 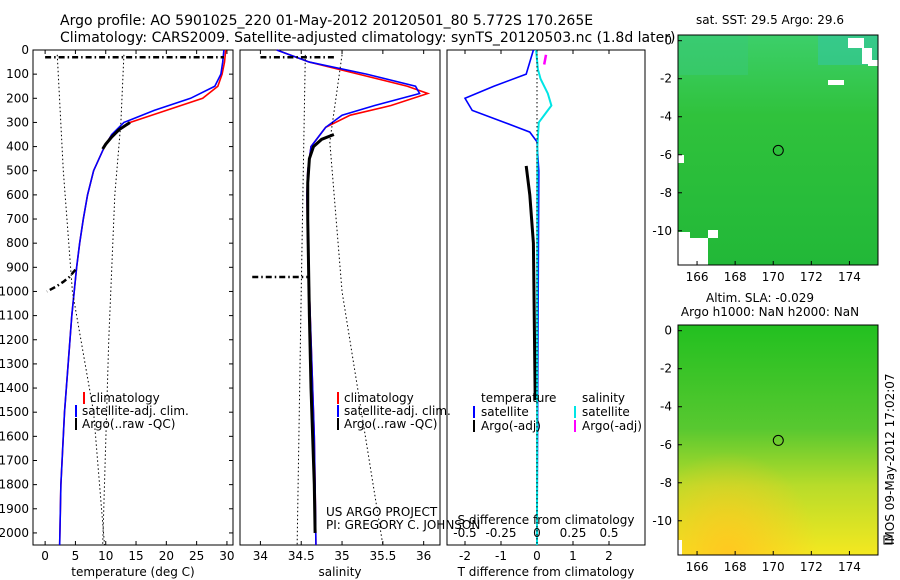 What do you see at coordinates (423, 556) in the screenshot?
I see `x-tick-label: 36` at bounding box center [423, 556].